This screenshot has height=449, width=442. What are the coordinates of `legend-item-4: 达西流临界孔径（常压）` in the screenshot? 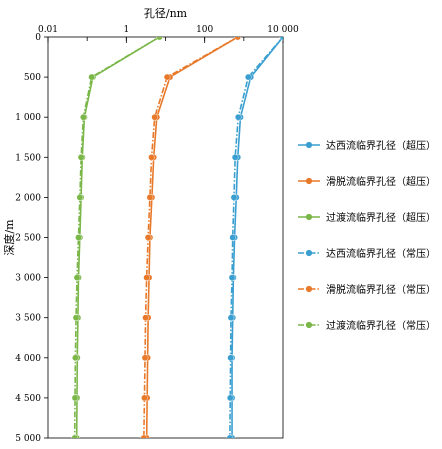 It's located at (367, 253).